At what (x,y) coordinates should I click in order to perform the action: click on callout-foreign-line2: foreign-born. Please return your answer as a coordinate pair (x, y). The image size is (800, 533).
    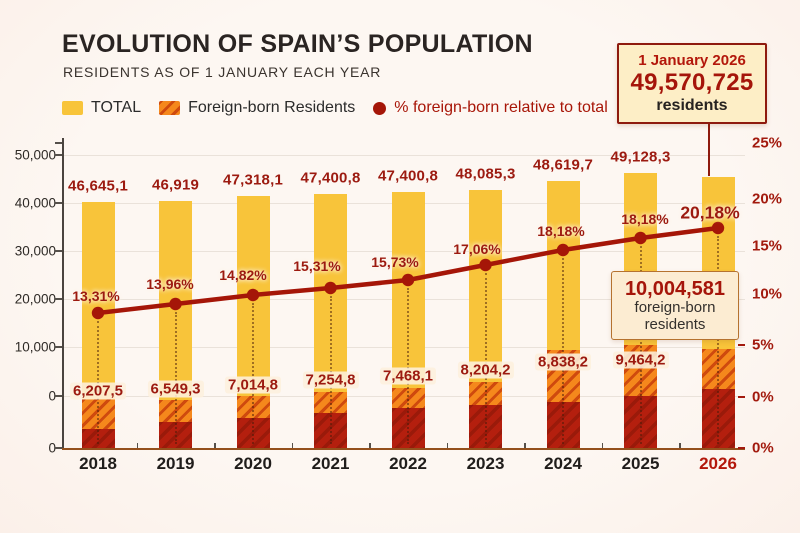
    Looking at the image, I should click on (675, 307).